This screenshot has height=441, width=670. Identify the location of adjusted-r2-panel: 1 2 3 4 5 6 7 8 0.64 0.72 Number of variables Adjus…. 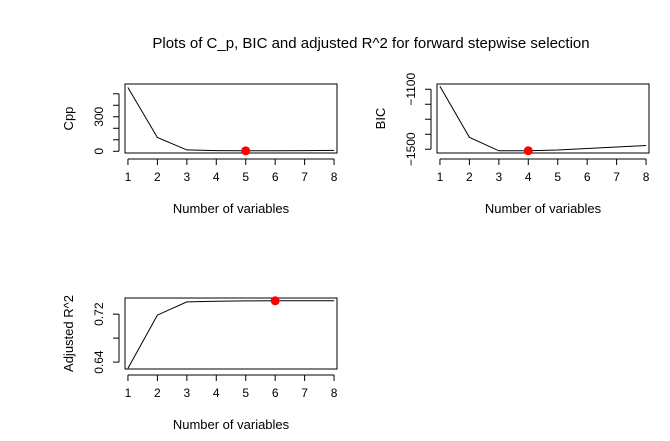
(199, 363).